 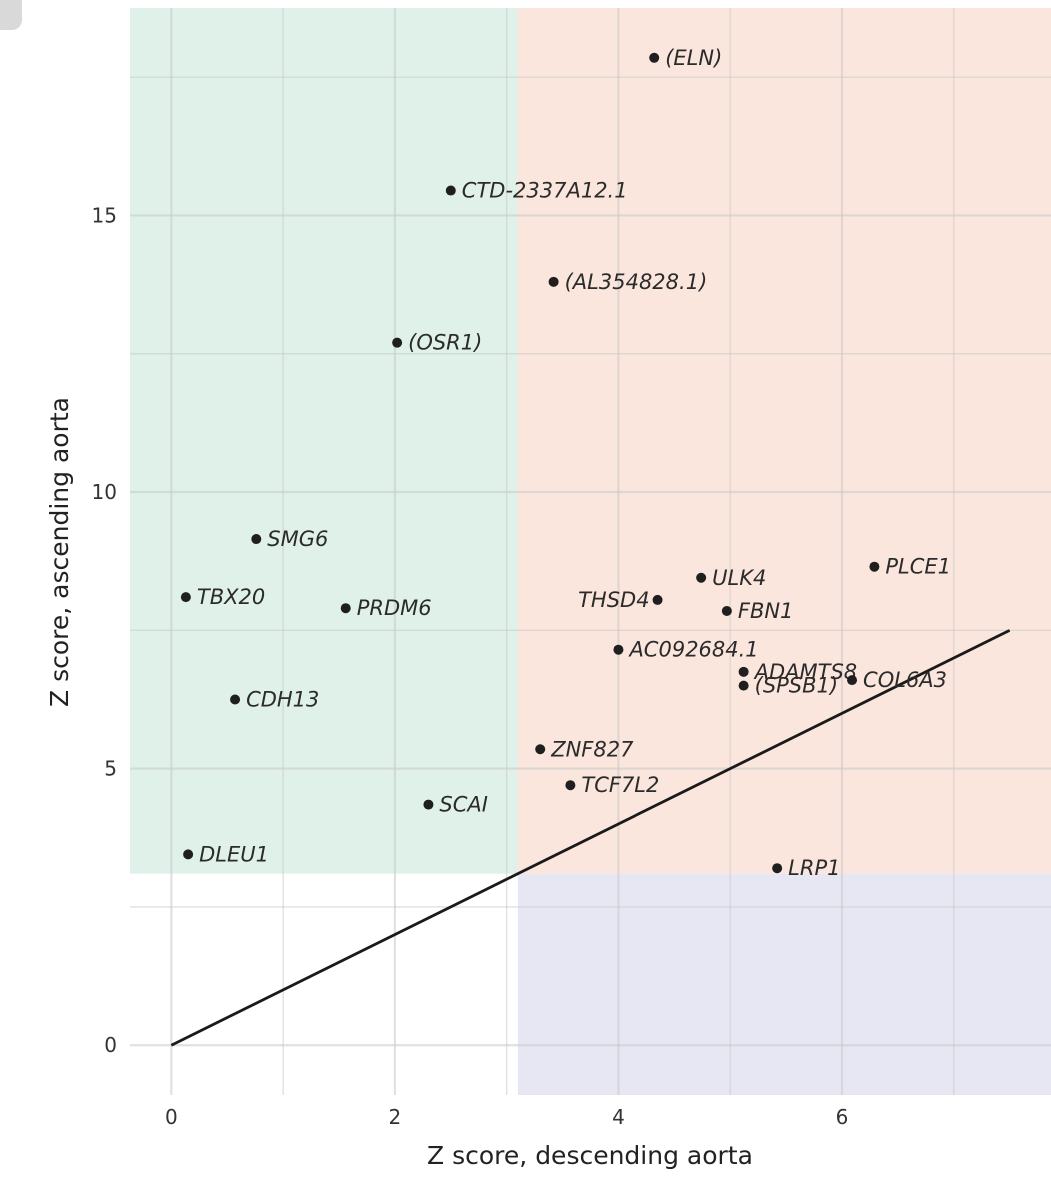 I want to click on x-axis-ticks: 0 2 4 6, so click(x=506, y=1117).